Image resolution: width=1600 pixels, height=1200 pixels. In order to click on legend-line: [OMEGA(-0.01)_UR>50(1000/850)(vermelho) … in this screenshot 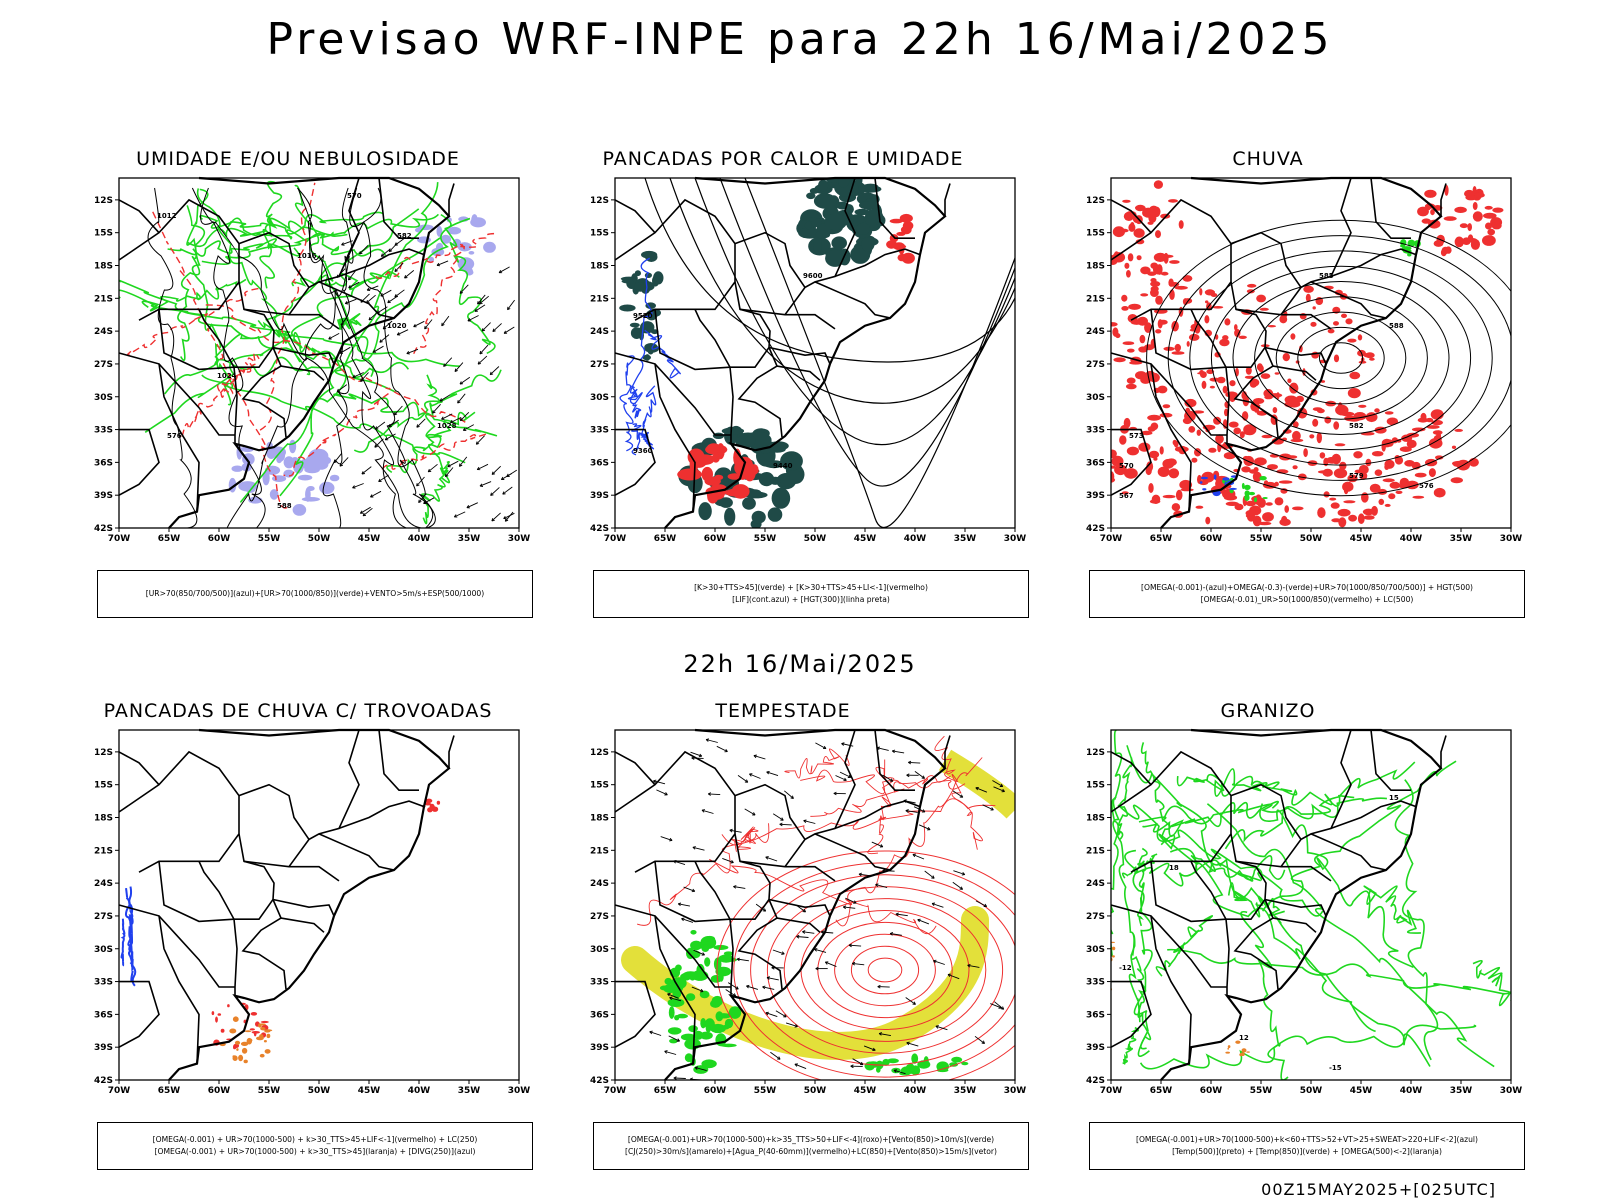, I will do `click(1307, 599)`.